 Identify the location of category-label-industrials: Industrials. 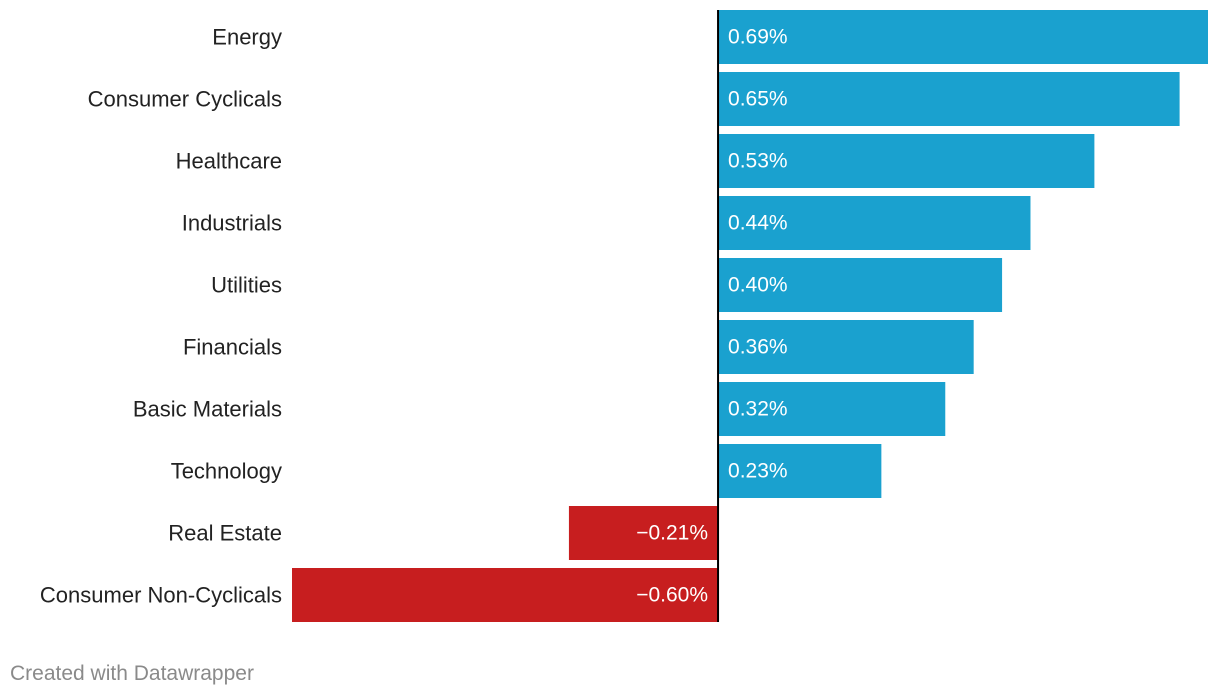
(232, 223).